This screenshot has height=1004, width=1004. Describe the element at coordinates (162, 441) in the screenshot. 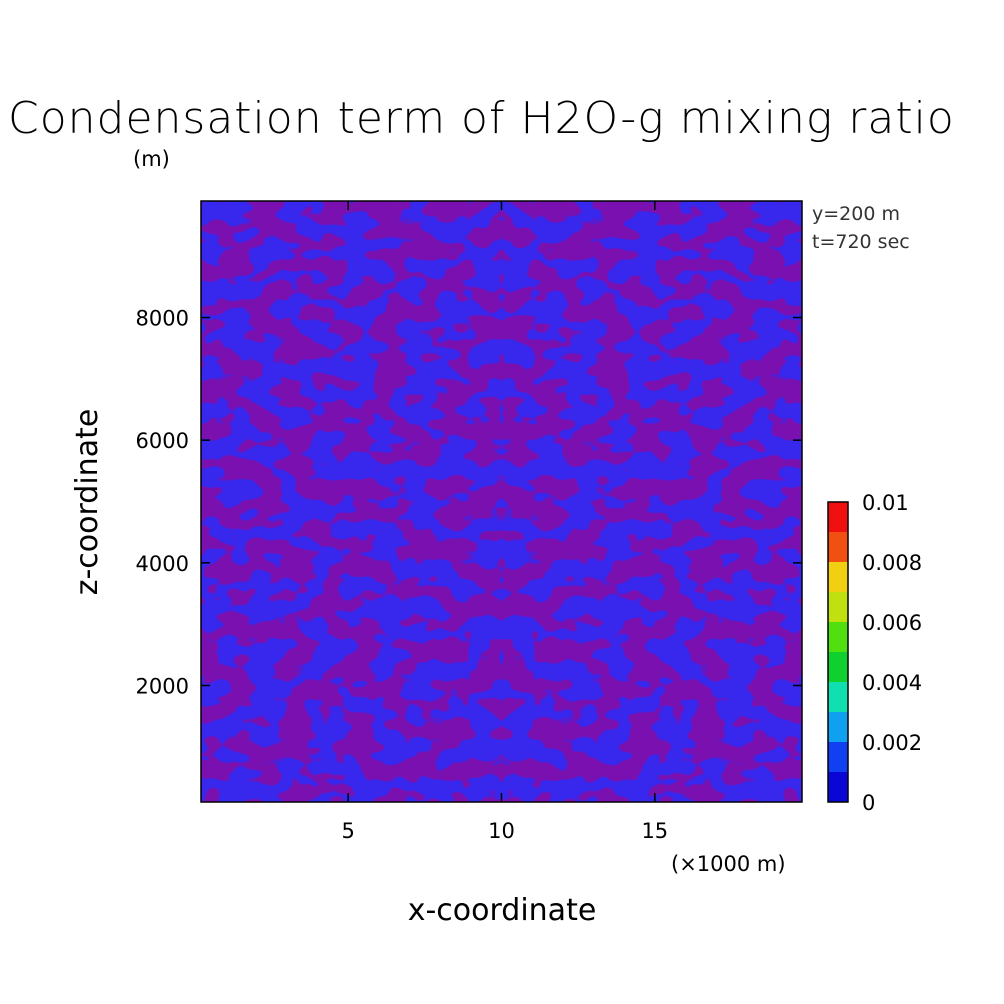

I see `y-tick-label: 6000` at that location.